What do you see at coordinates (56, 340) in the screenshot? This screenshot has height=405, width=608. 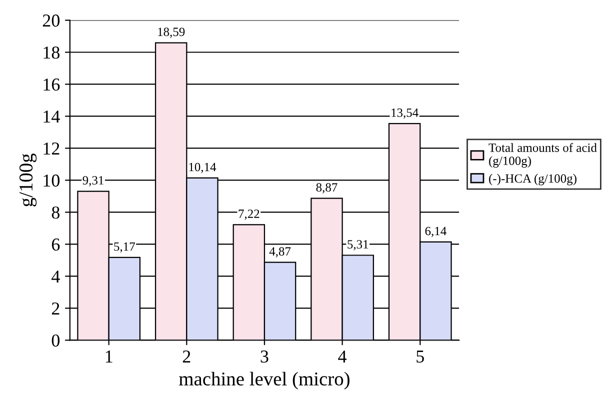 I see `y-tick-label: 0` at bounding box center [56, 340].